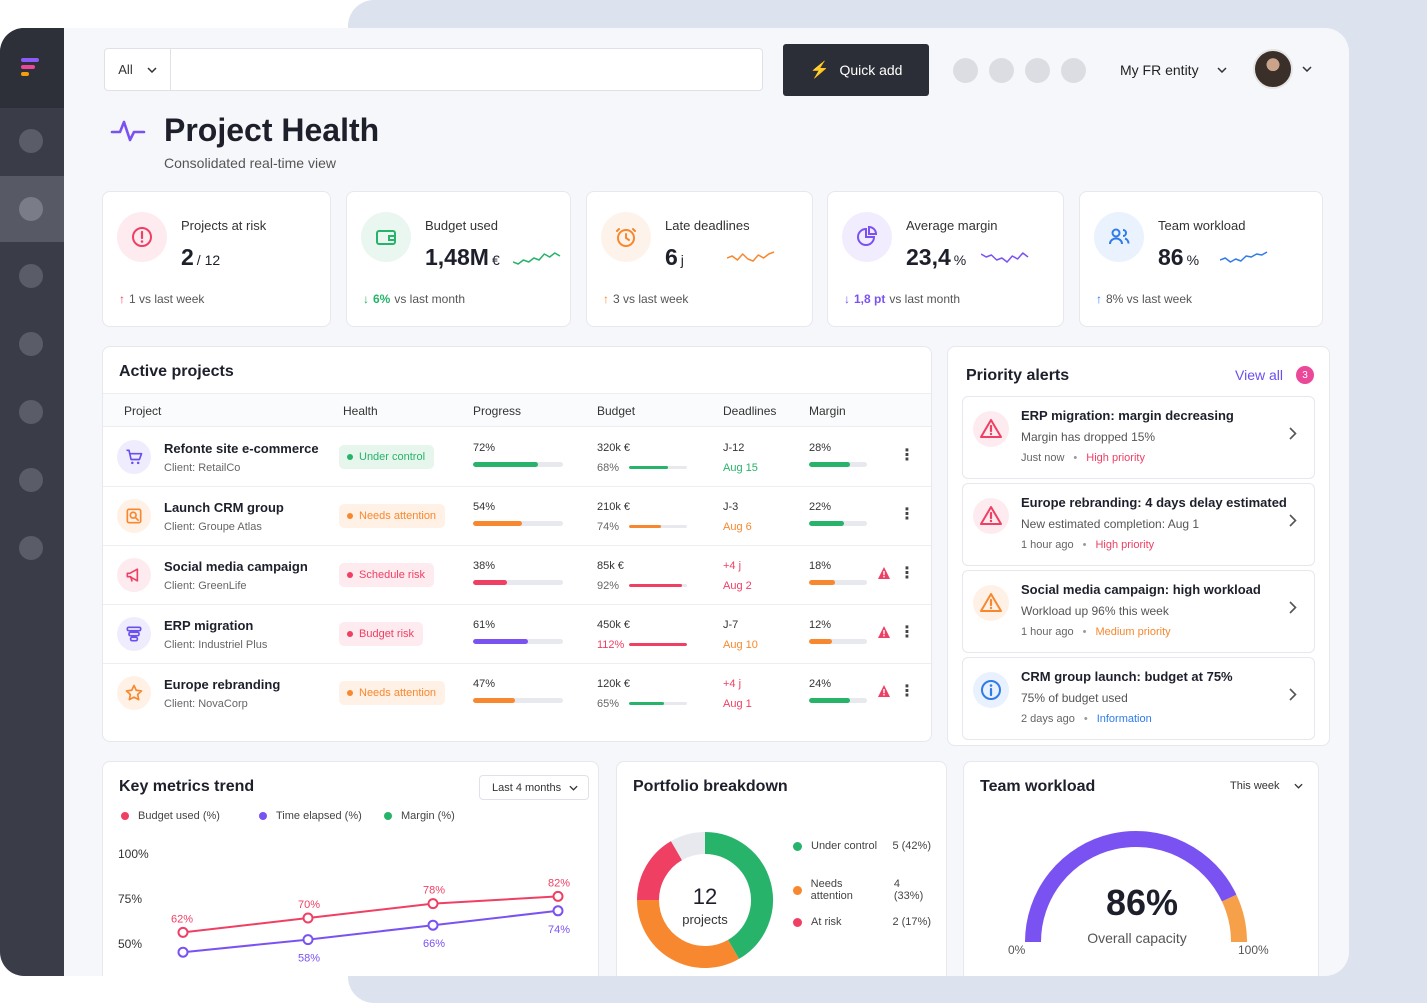 This screenshot has height=1003, width=1427. I want to click on alert-description: Workload up 96% this week, so click(1095, 611).